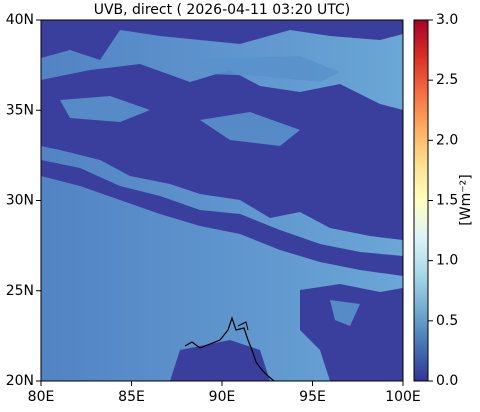 Image resolution: width=480 pixels, height=412 pixels. Describe the element at coordinates (403, 397) in the screenshot. I see `x-tick-label: 100E` at that location.